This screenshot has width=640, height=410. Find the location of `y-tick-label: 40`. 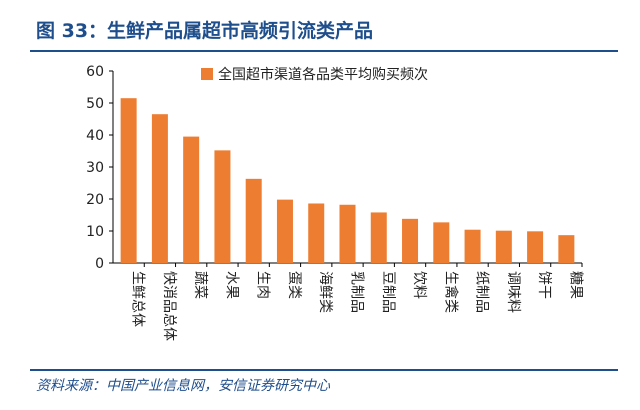

y-tick-label: 40 is located at coordinates (95, 136).